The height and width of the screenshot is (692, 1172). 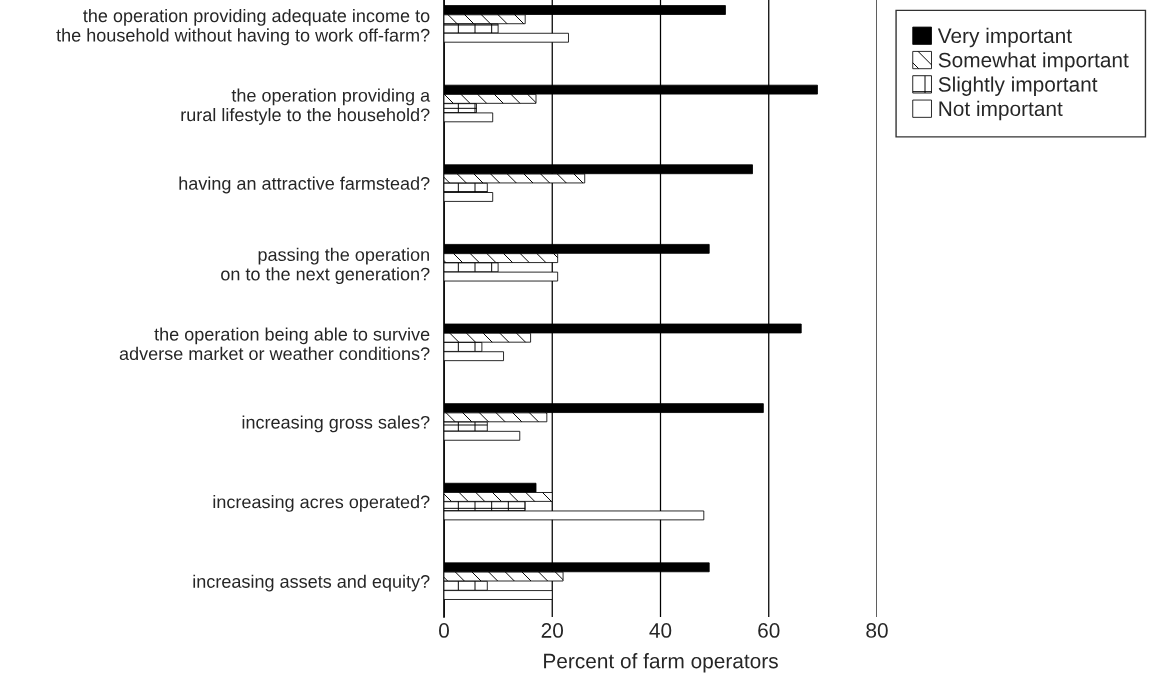 I want to click on y-tick-label: passing the operation on to the next generation?, so click(x=325, y=266).